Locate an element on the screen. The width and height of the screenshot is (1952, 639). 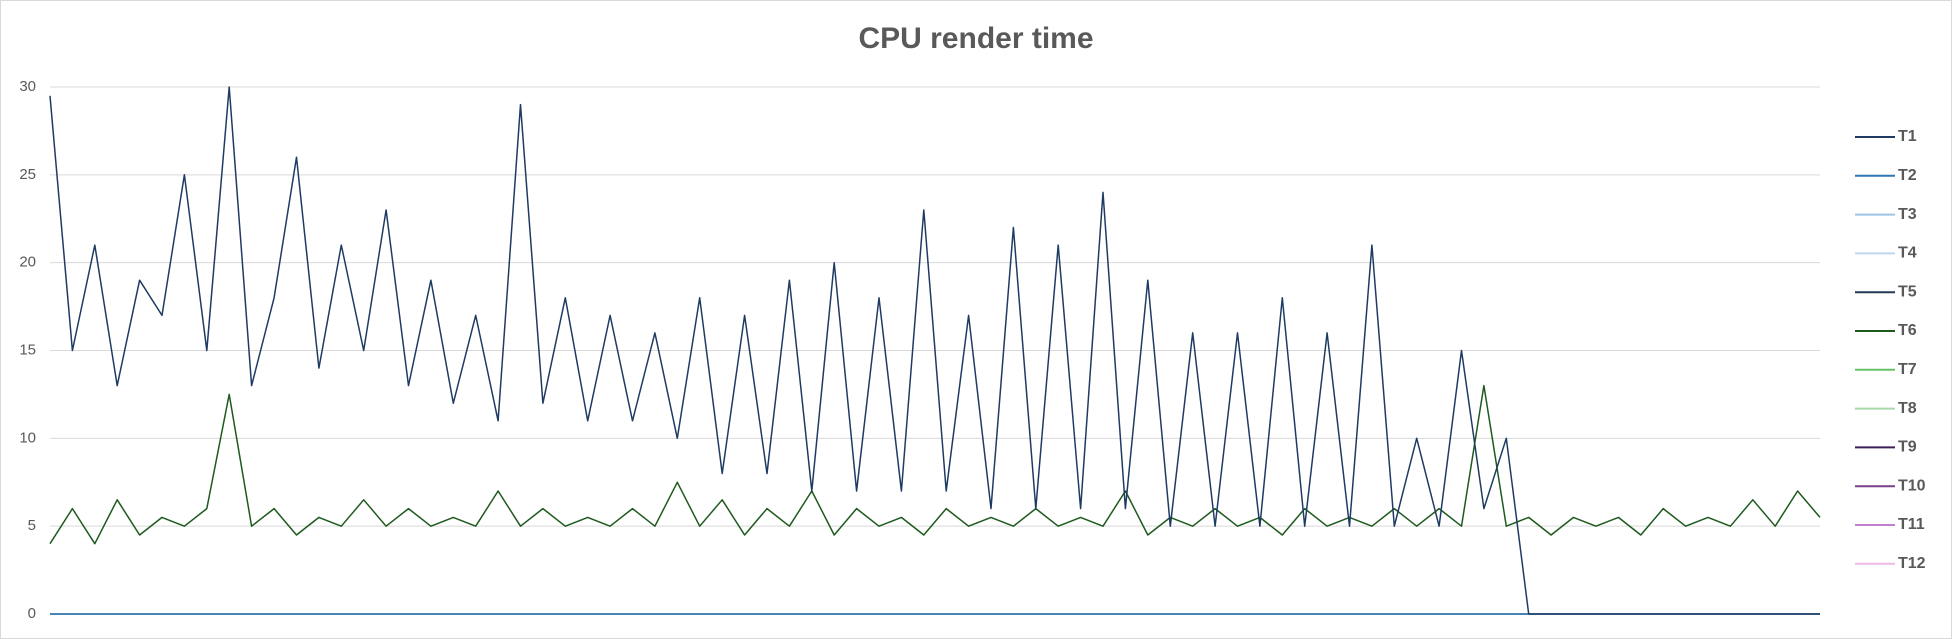
legend-label: T1 is located at coordinates (1907, 136).